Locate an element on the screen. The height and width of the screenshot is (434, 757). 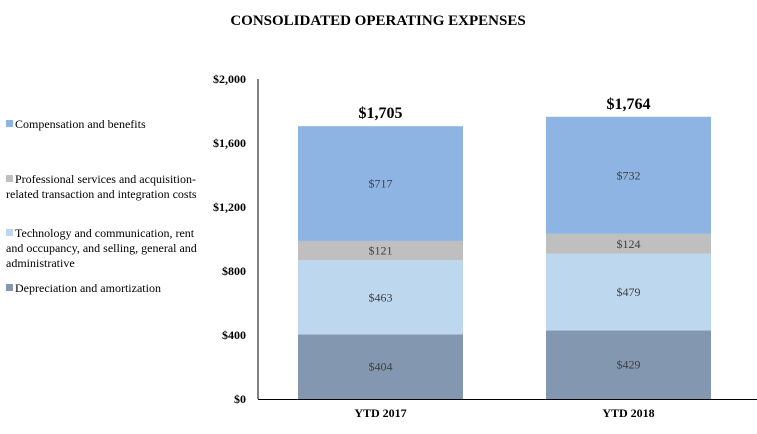
y-tick-label: $400 is located at coordinates (234, 335).